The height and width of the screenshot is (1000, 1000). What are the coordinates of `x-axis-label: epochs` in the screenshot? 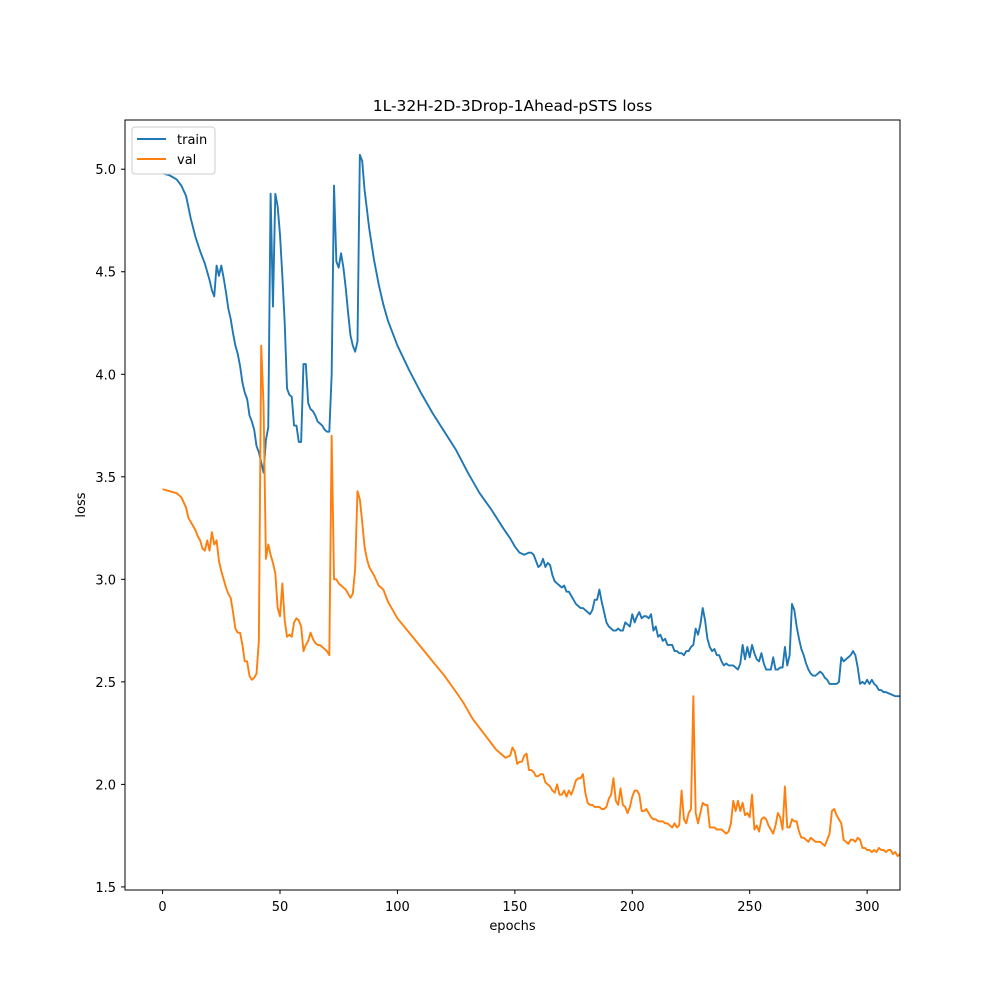 It's located at (512, 926).